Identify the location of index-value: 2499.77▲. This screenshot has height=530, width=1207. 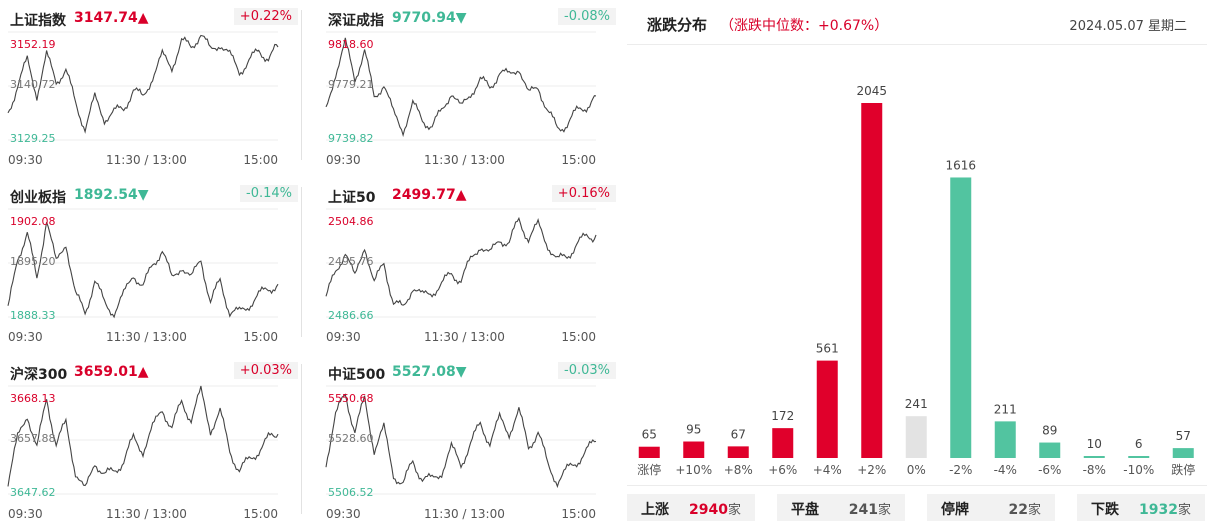
(429, 195).